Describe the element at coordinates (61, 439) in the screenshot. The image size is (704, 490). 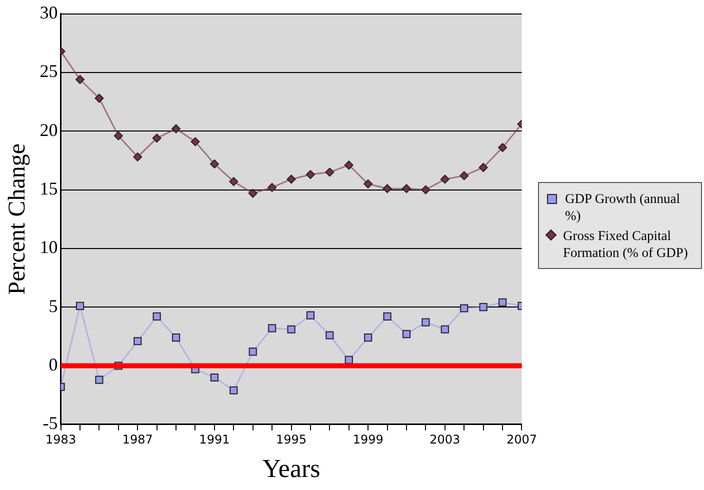
I see `x-tick-label: 1983` at that location.